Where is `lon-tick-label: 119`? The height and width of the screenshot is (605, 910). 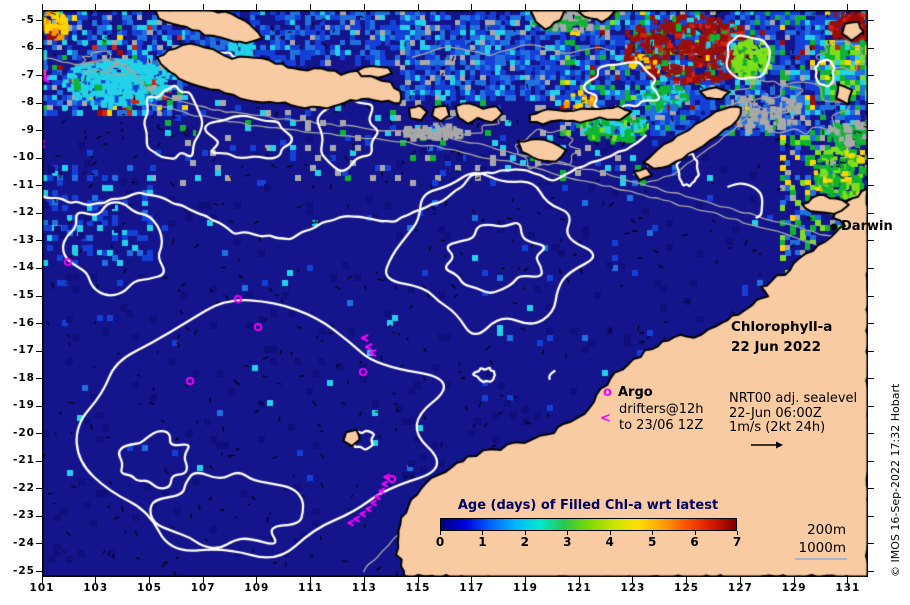 lon-tick-label: 119 is located at coordinates (525, 588).